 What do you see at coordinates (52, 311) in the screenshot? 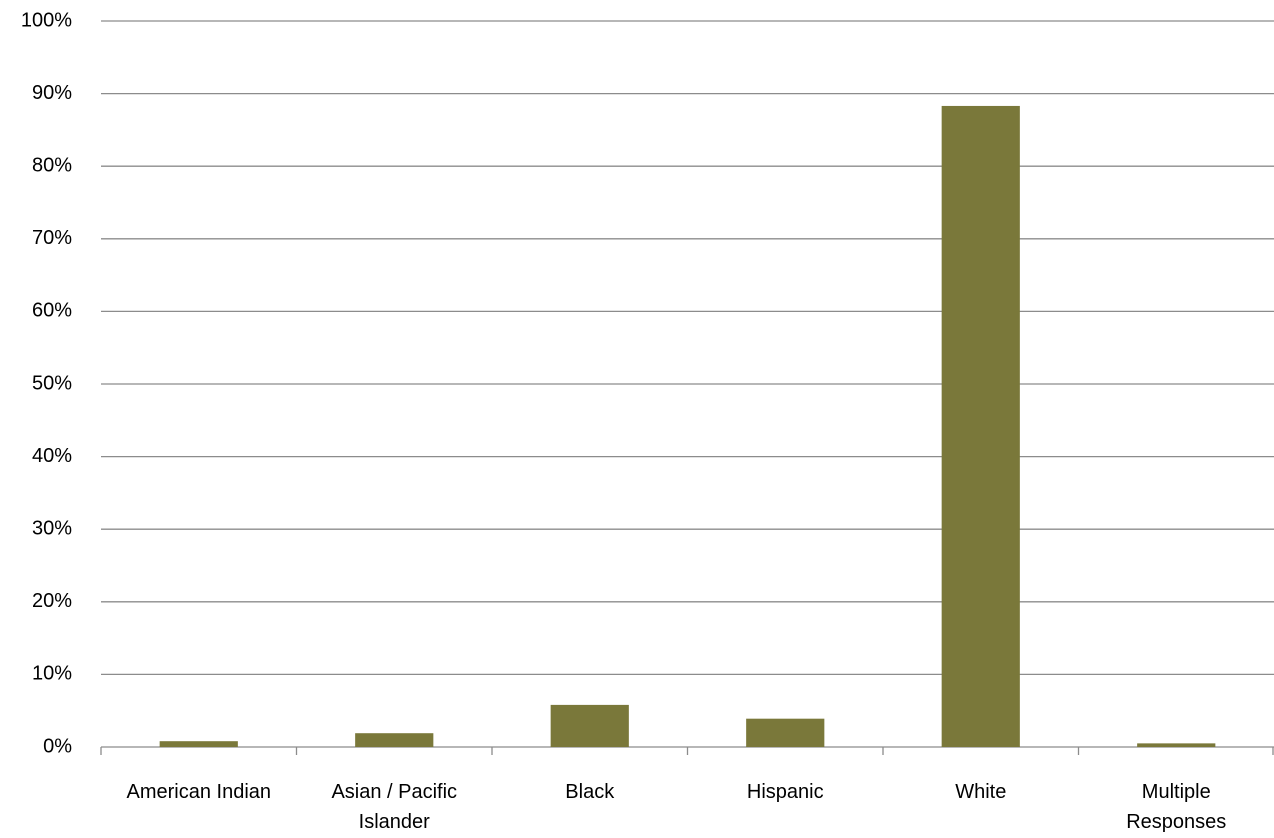
I see `y-tick-label: 60%` at bounding box center [52, 311].